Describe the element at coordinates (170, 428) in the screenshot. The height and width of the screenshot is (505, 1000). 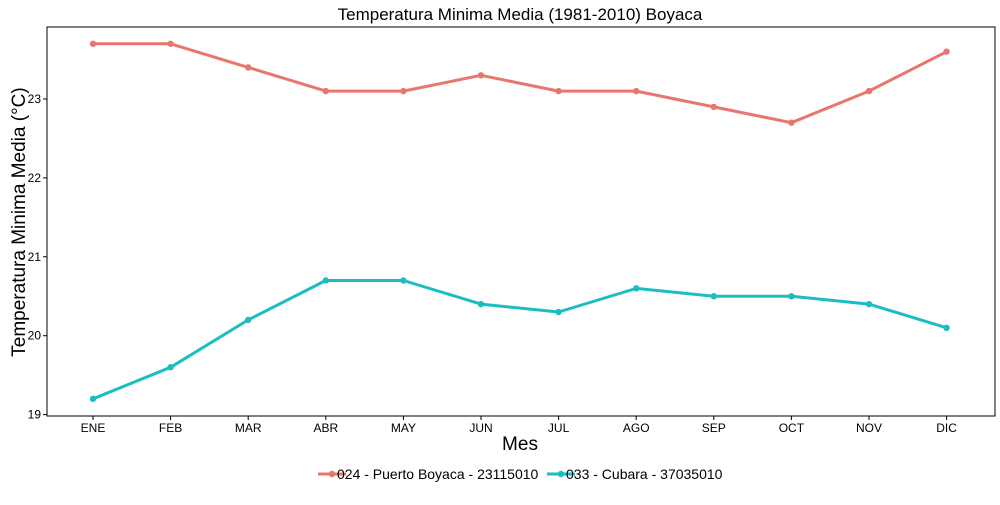
I see `x-tick-label: FEB` at that location.